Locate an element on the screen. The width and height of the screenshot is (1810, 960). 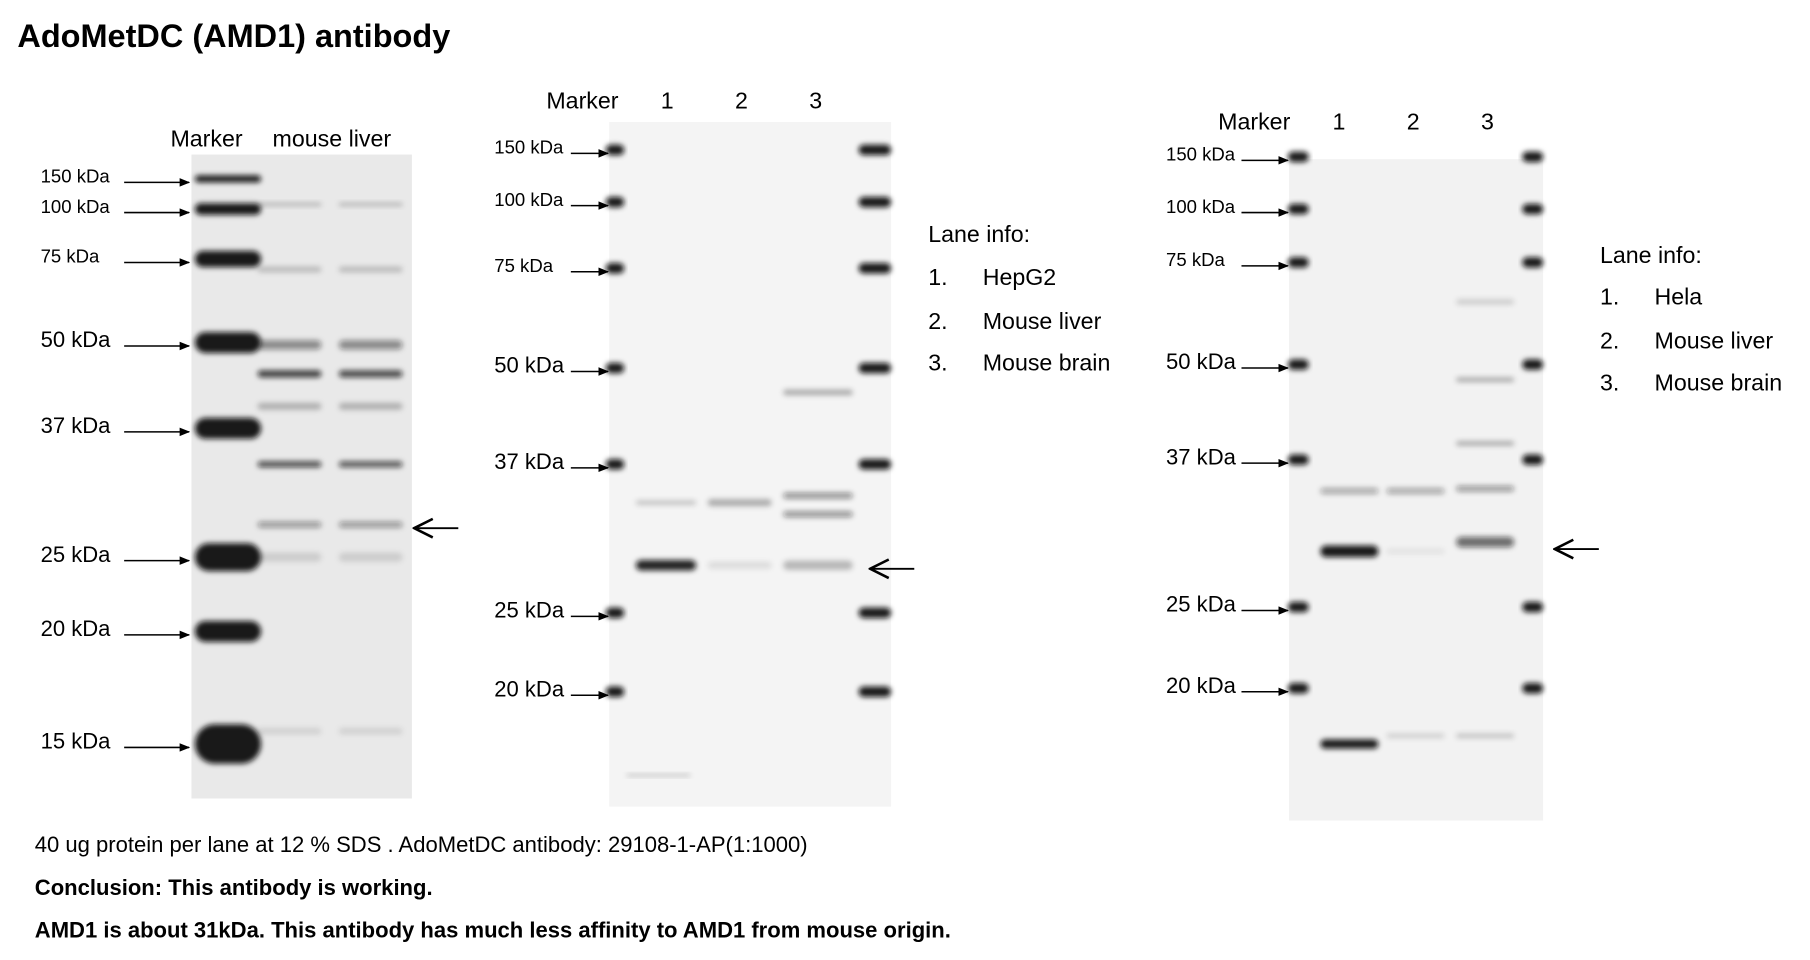
lane-info-text: Mouse liver is located at coordinates (1714, 341).